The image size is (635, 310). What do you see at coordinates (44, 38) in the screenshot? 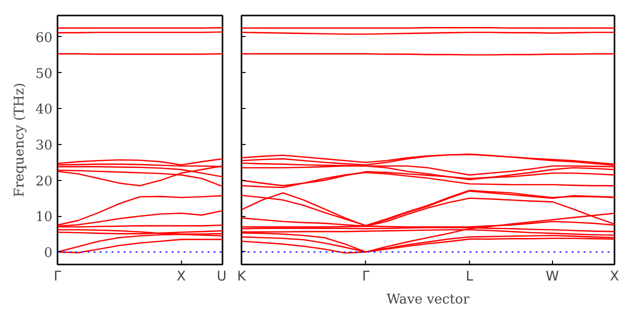
I see `y-tick-label: 60` at bounding box center [44, 38].